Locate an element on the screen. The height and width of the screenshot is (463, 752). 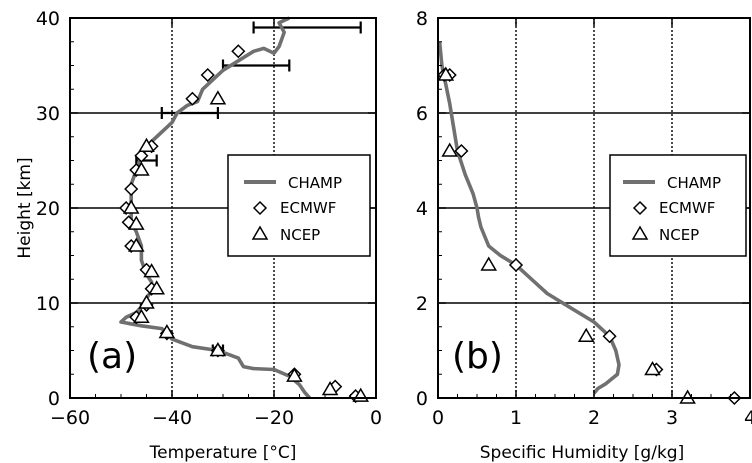
y-tick-label: 2 is located at coordinates (422, 304).